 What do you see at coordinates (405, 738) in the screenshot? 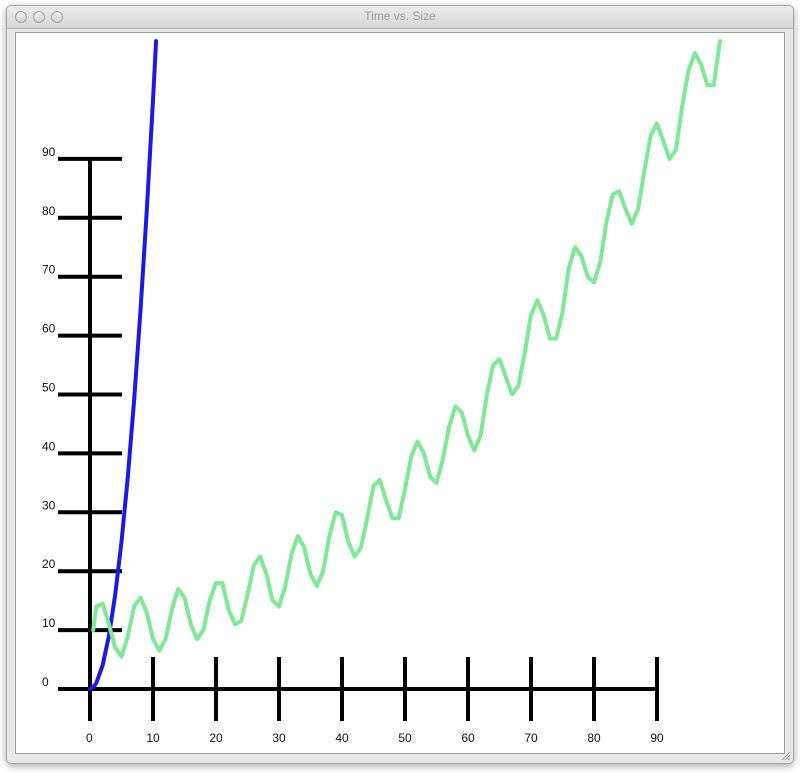
I see `x-tick-label-50: 50` at bounding box center [405, 738].